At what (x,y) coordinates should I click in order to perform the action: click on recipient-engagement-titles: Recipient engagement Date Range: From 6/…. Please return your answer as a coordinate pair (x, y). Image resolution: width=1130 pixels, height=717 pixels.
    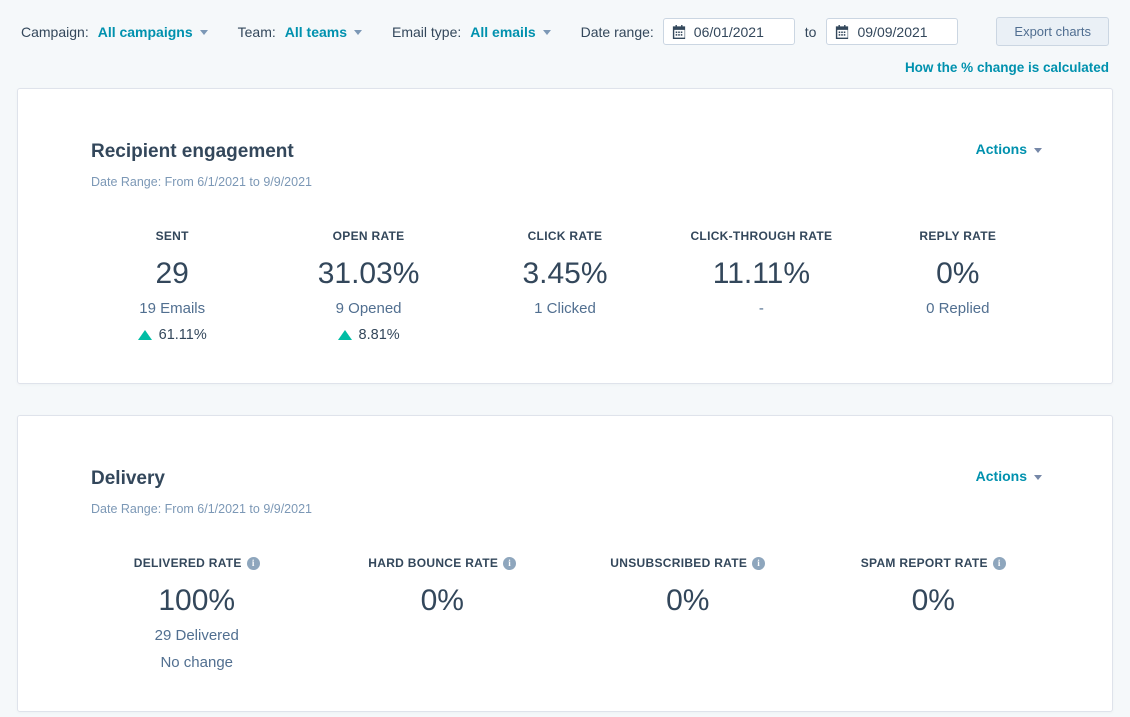
    Looking at the image, I should click on (525, 165).